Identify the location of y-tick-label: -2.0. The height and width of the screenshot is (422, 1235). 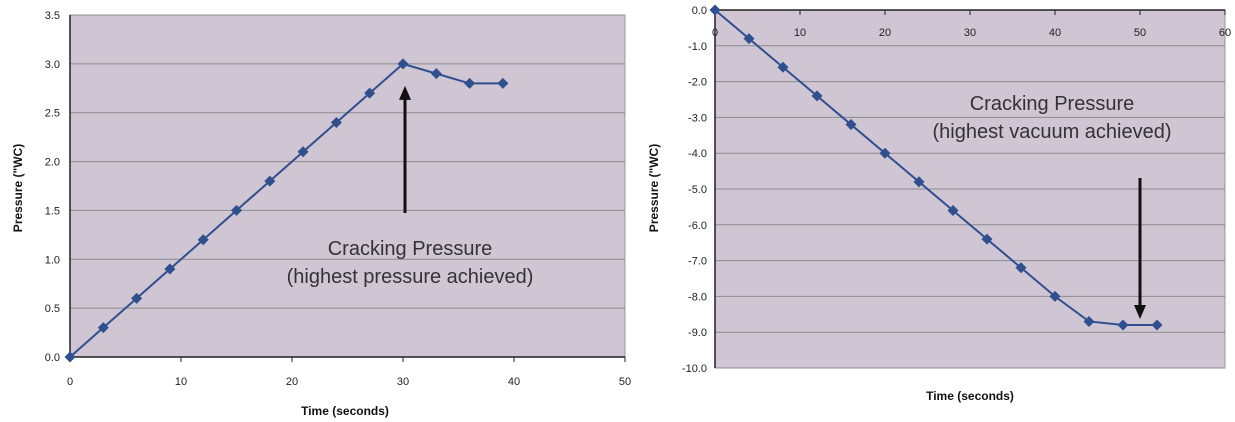
(697, 83).